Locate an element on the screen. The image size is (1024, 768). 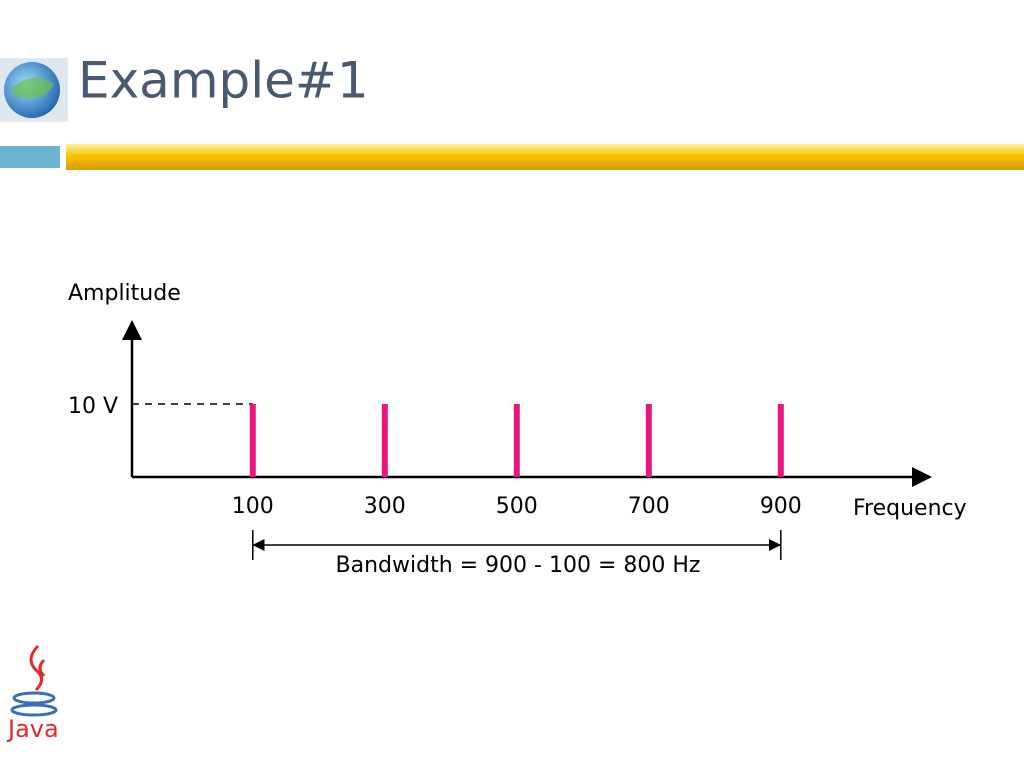
x-tick-label: 100 is located at coordinates (253, 506).